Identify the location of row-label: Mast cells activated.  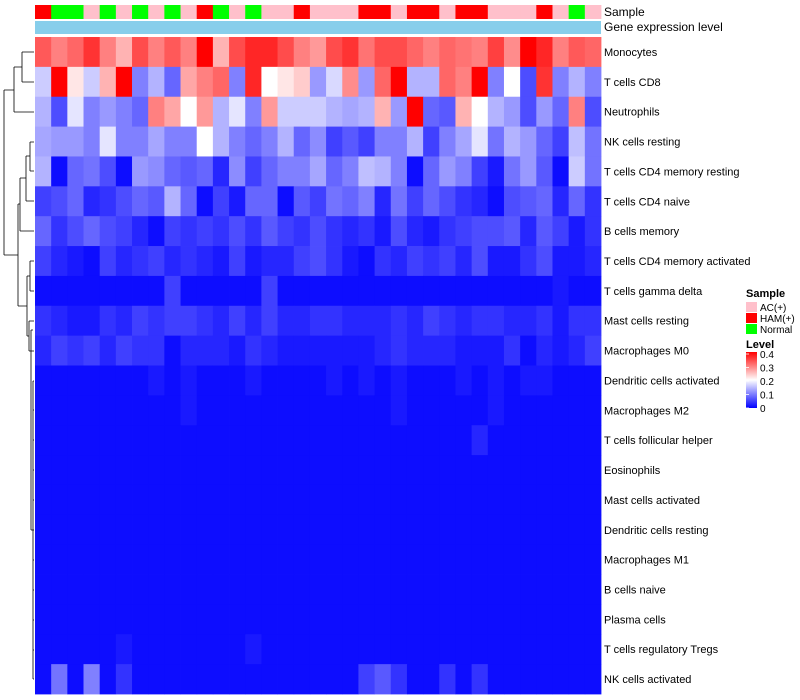
(652, 501).